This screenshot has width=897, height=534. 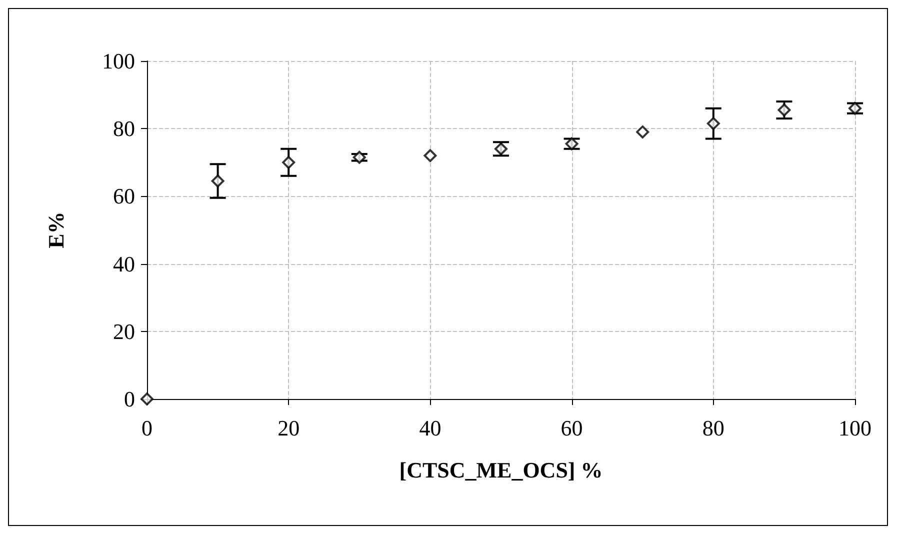 I want to click on y-tick-label: 80, so click(x=124, y=129).